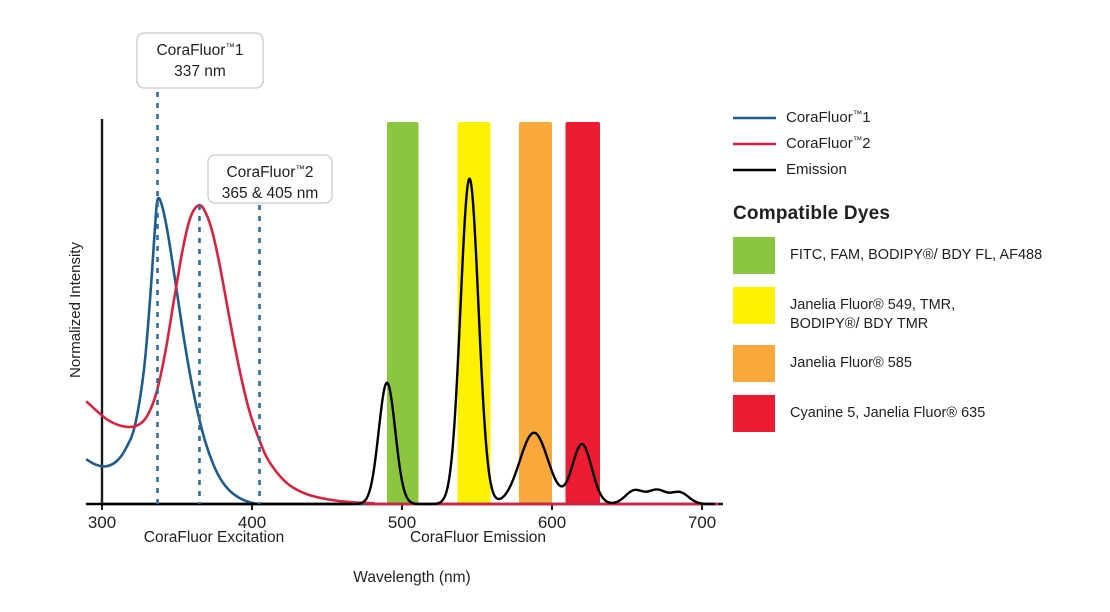 The height and width of the screenshot is (612, 1110). Describe the element at coordinates (214, 537) in the screenshot. I see `excitation-range-label: CoraFluor Excitation` at that location.